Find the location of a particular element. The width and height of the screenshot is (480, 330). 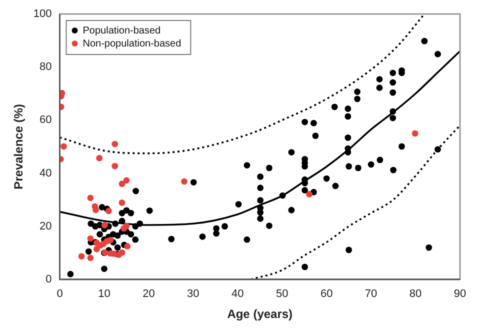

x-tick-label: 50 is located at coordinates (282, 294).